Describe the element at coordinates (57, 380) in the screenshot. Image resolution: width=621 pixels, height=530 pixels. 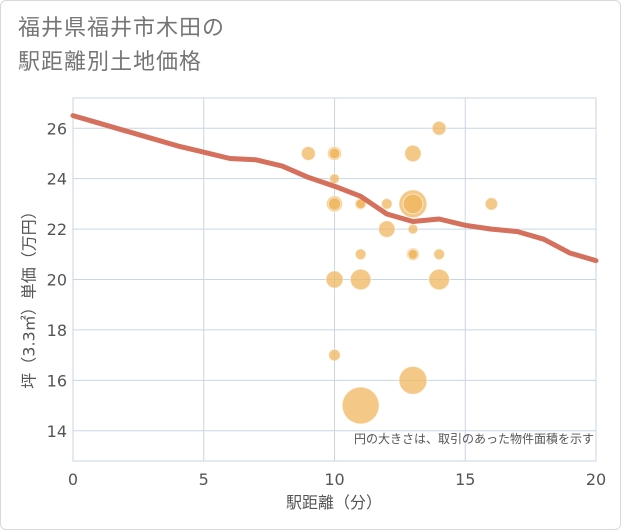
I see `y-tick-label: 16` at that location.